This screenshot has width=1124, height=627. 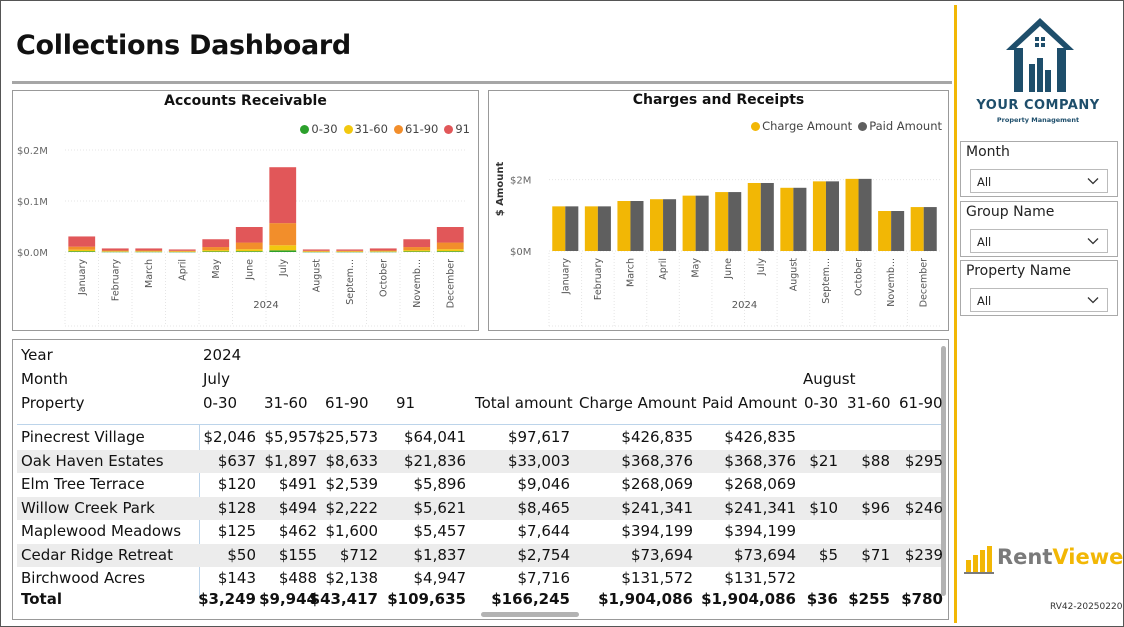 What do you see at coordinates (382, 129) in the screenshot?
I see `ar-chart-legend: 0-30 31-60 61-90 91` at bounding box center [382, 129].